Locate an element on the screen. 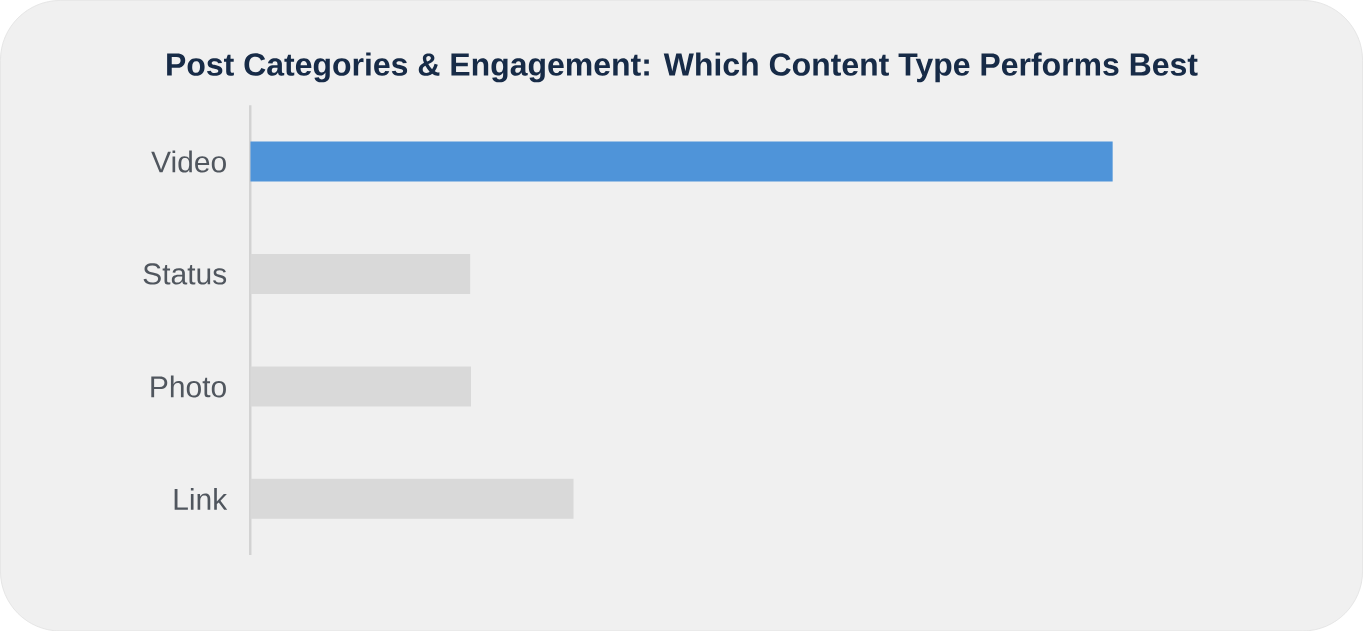 Image resolution: width=1363 pixels, height=631 pixels. y-tick-label: Status is located at coordinates (185, 274).